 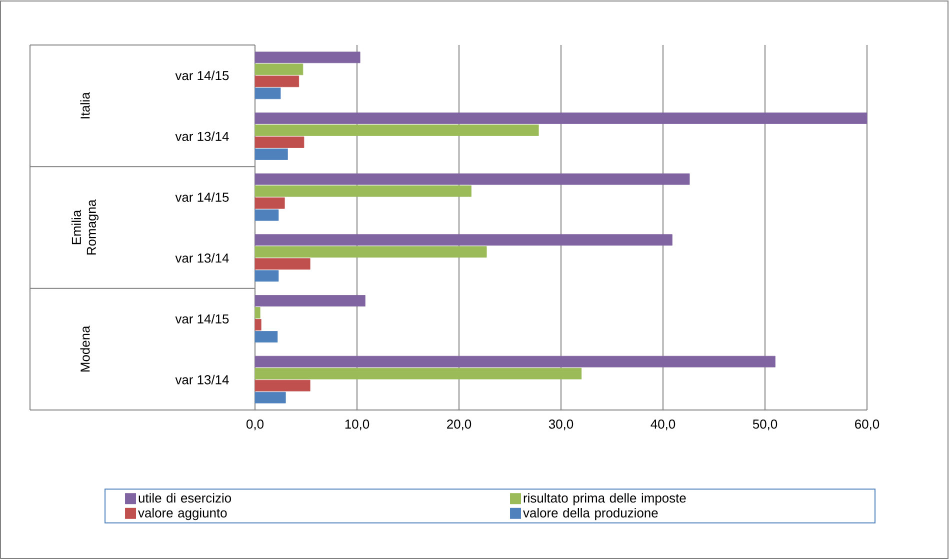 I want to click on text: Modena, so click(x=85, y=349).